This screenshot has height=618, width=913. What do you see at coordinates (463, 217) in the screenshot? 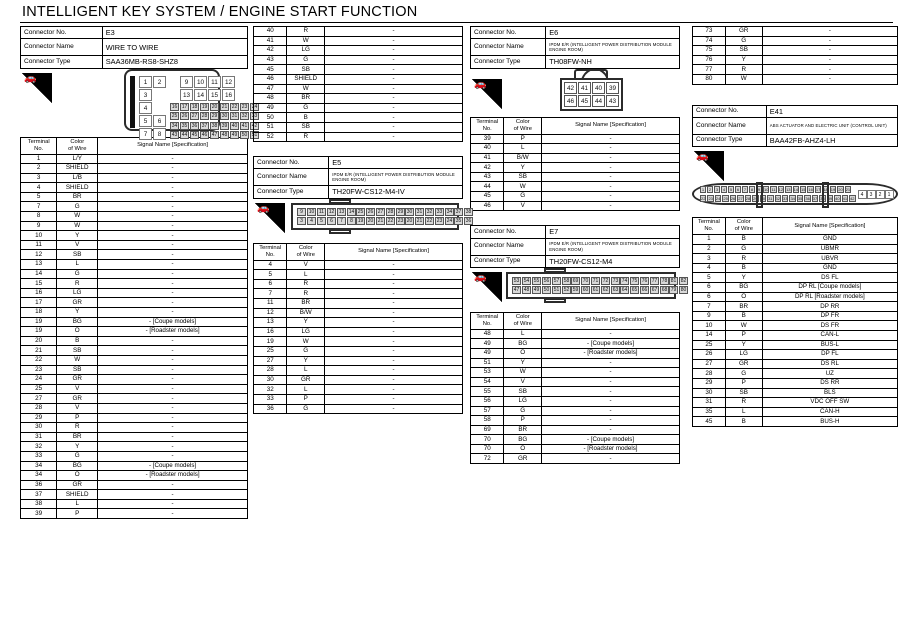
I see `pin-group-4: 37 38 35 36` at bounding box center [463, 217].